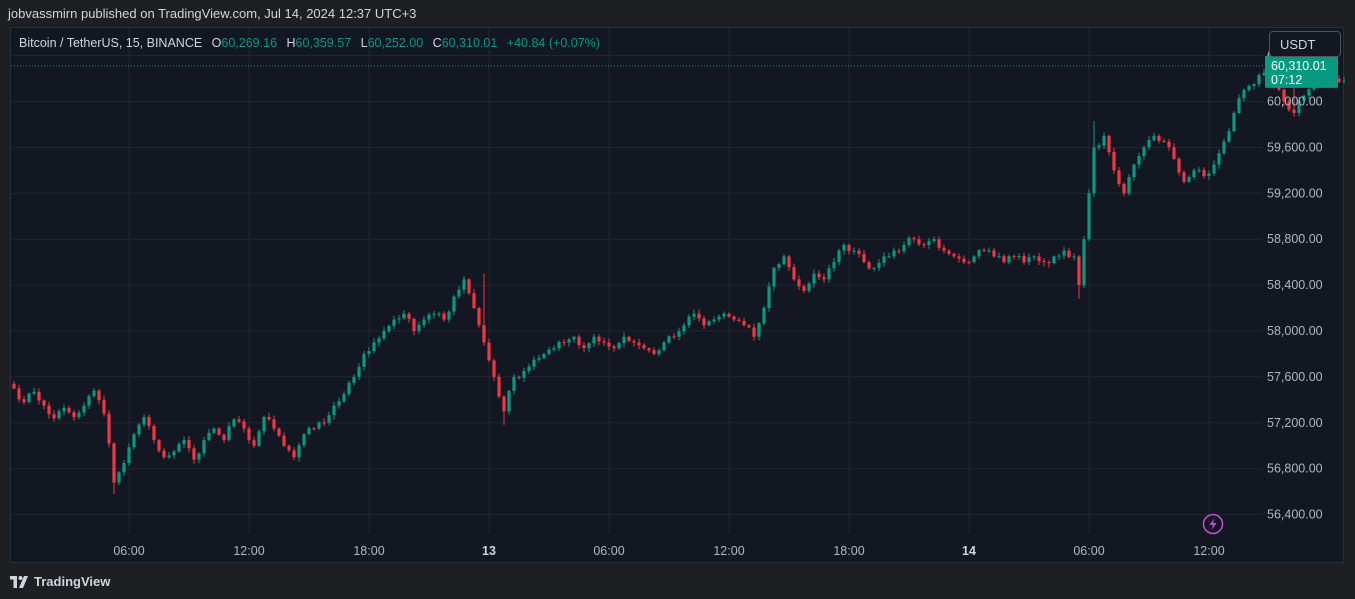 The width and height of the screenshot is (1355, 599). I want to click on x-tick-label: 12:00, so click(1208, 551).